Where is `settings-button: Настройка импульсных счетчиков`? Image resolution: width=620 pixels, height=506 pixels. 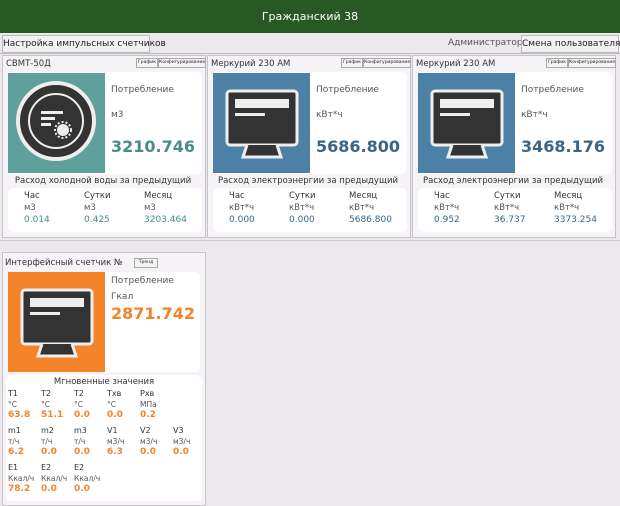
settings-button: Настройка импульсных счетчиков is located at coordinates (84, 44).